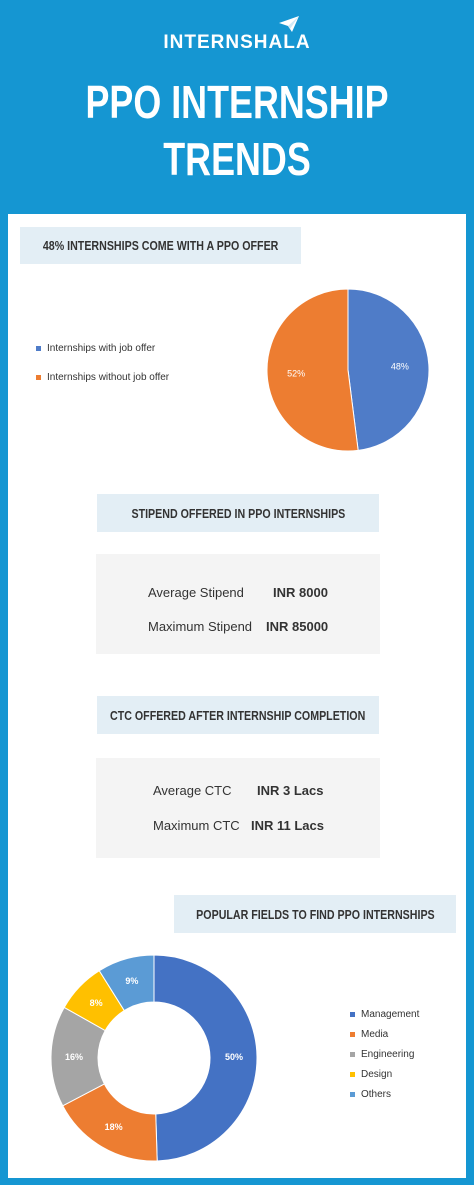 The height and width of the screenshot is (1185, 474). I want to click on legend-label: Media, so click(375, 1034).